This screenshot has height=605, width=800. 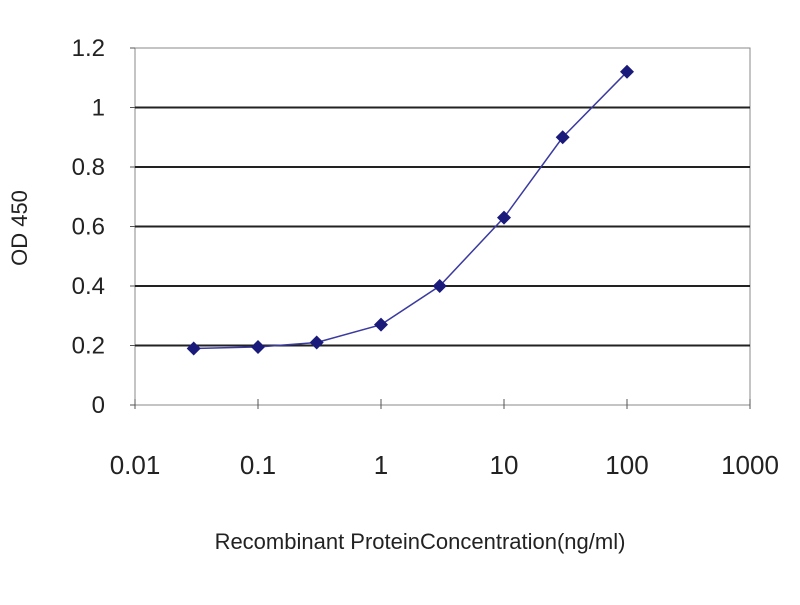 What do you see at coordinates (98, 405) in the screenshot?
I see `y-tick-label: 0` at bounding box center [98, 405].